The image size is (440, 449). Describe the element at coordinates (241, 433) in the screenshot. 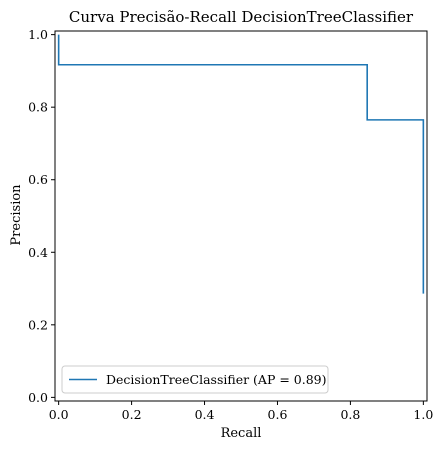

I see `x-axis-label: Recall` at that location.